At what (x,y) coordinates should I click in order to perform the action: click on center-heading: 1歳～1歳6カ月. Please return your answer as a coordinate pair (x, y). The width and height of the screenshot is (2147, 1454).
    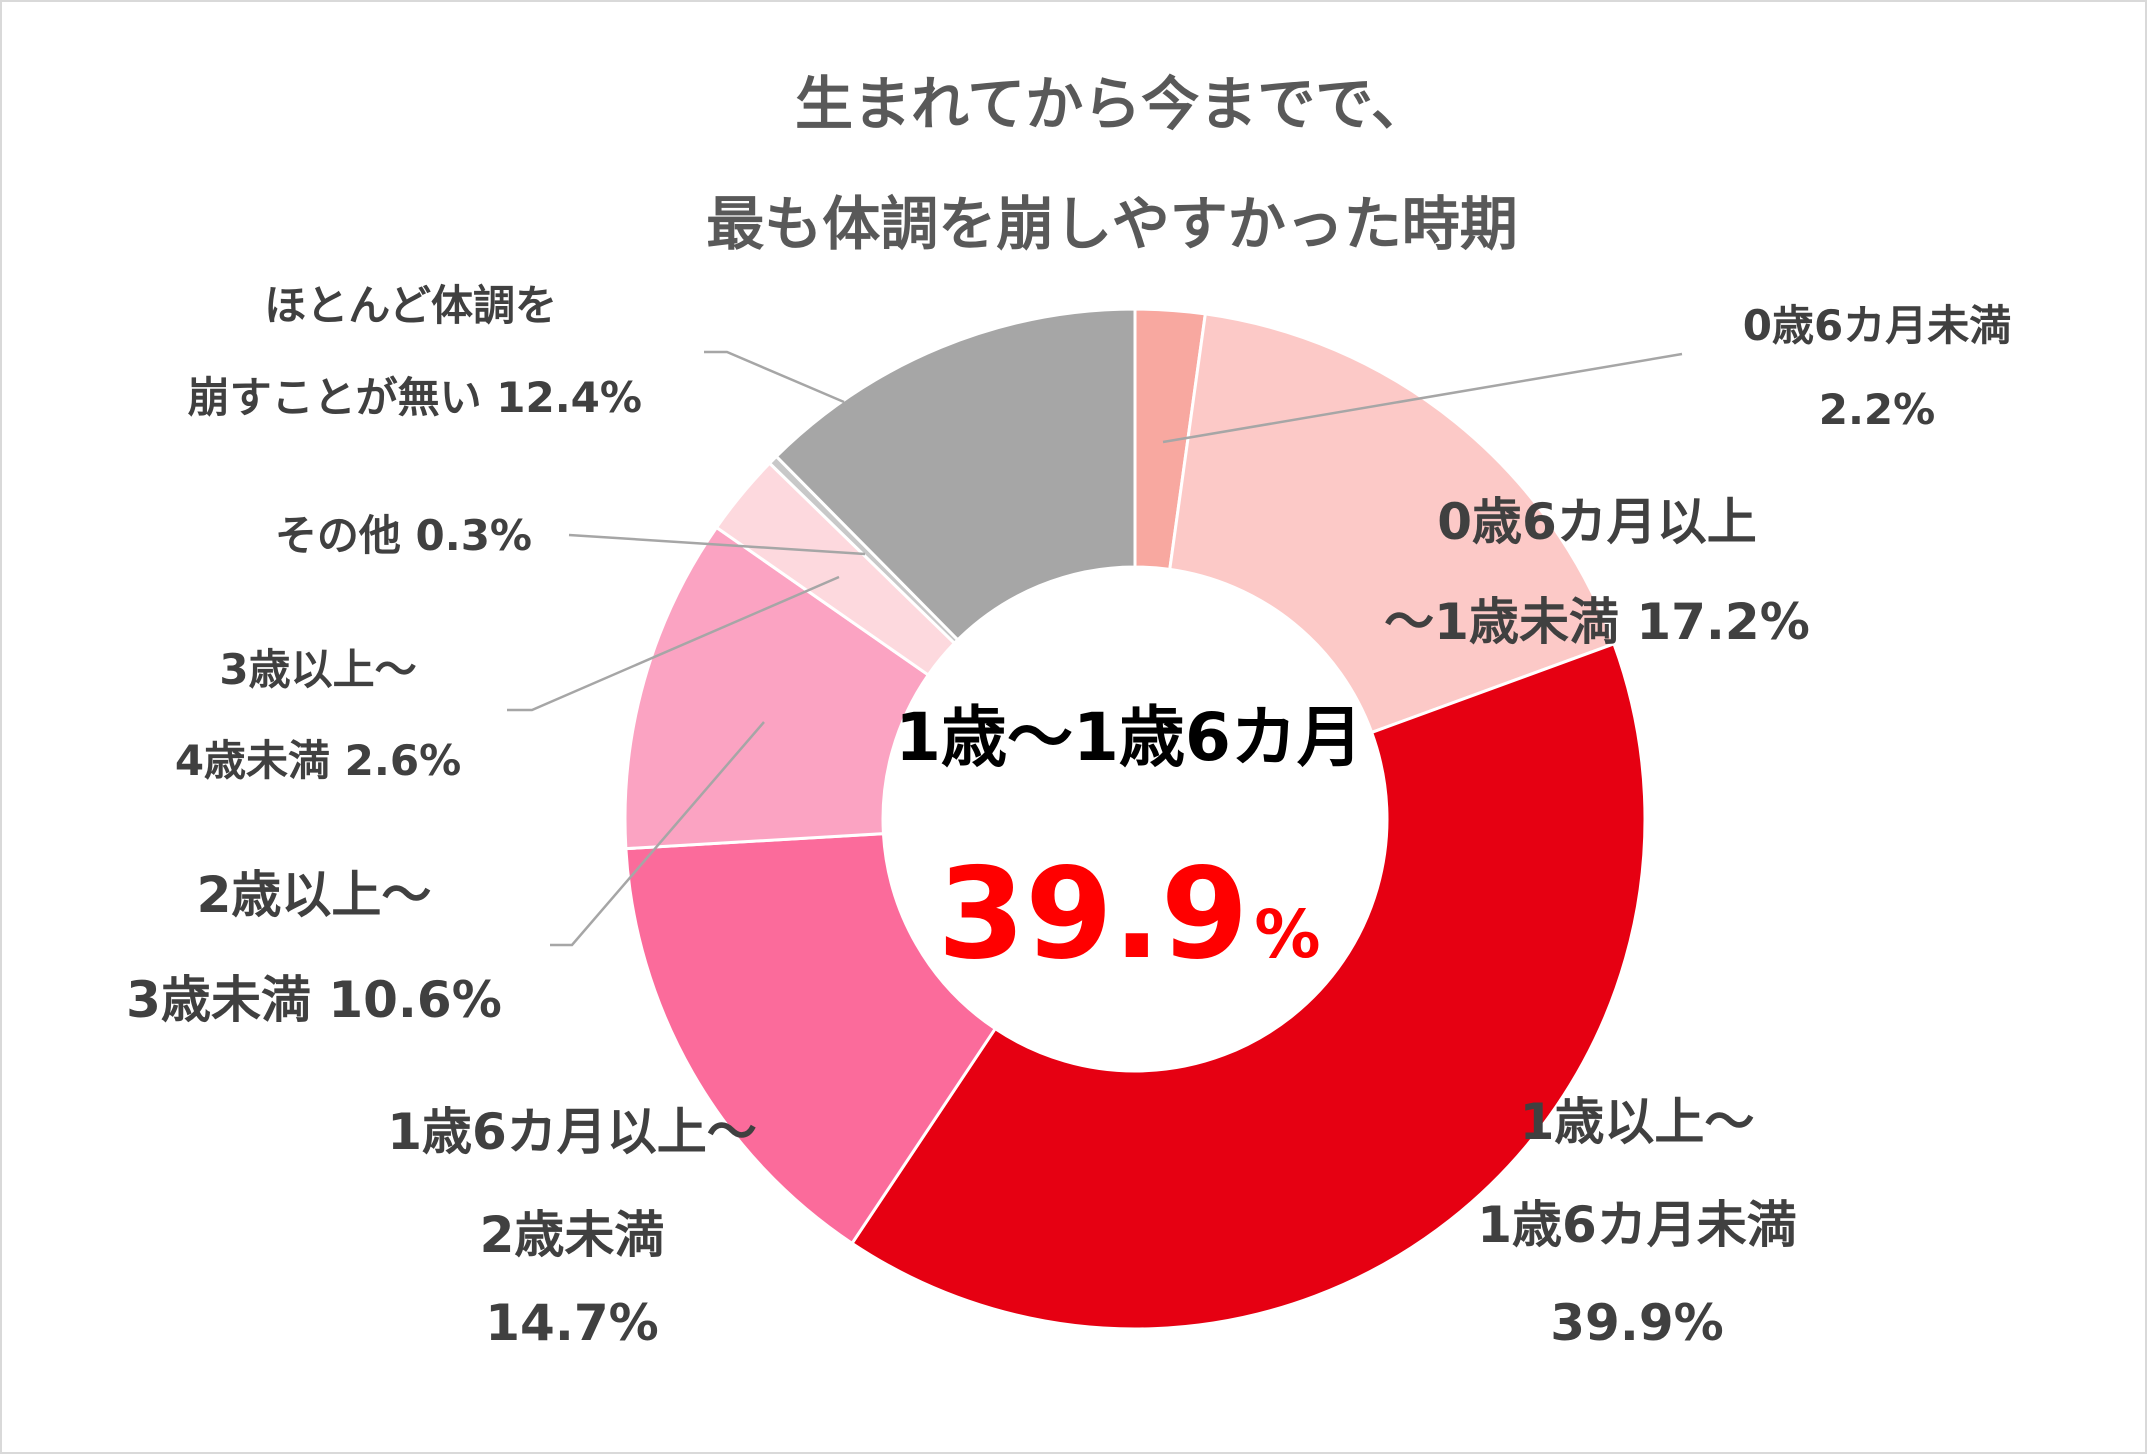
    Looking at the image, I should click on (1129, 737).